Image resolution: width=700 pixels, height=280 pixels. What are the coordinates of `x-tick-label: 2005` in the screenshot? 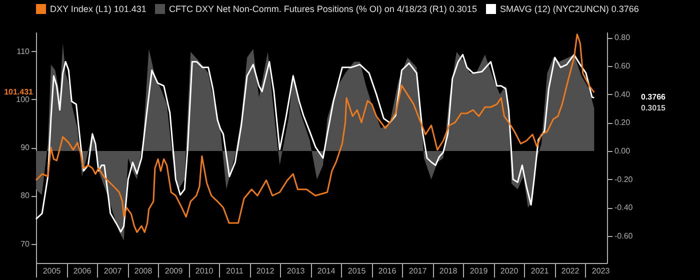 It's located at (52, 271).